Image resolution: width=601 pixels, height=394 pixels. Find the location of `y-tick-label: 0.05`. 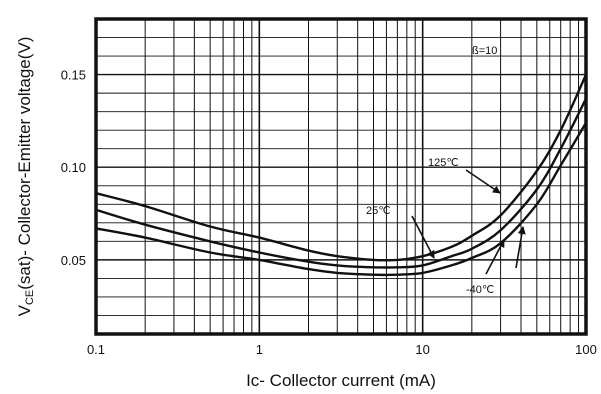

y-tick-label: 0.05 is located at coordinates (73, 260).